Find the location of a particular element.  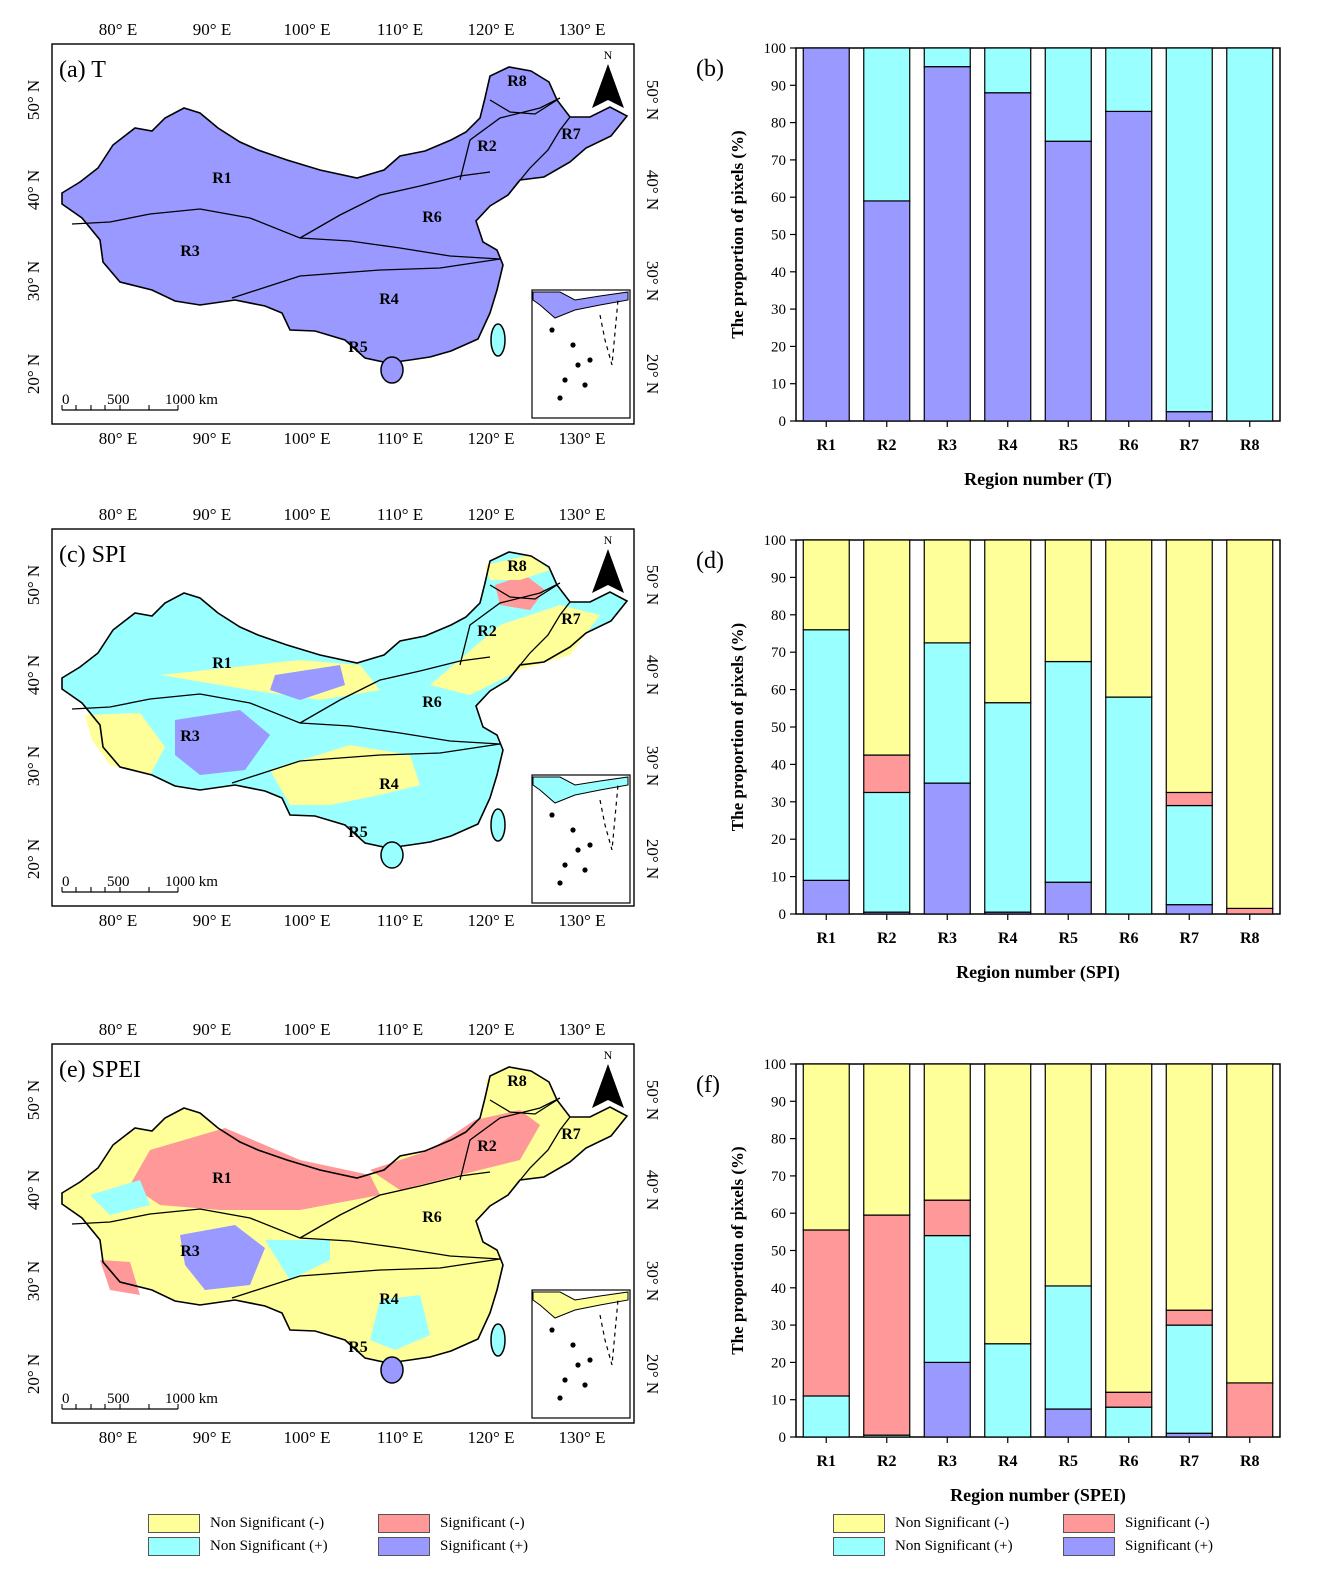

swatch-nonsig-pos is located at coordinates (859, 1546).